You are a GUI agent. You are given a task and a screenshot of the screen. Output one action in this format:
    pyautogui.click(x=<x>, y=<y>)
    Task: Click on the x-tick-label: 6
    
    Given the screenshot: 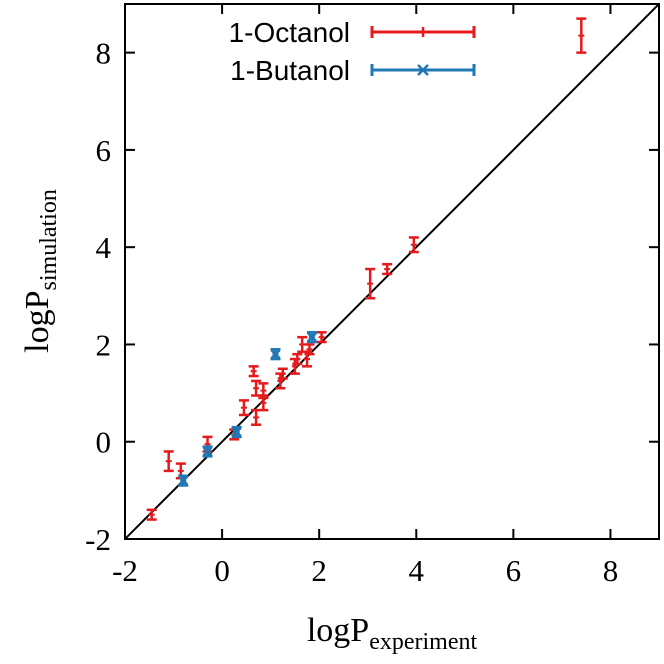 What is the action you would take?
    pyautogui.click(x=514, y=570)
    